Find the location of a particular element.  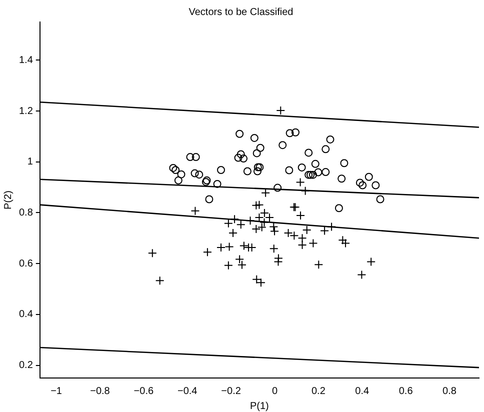

y-tick-label: 0.8 is located at coordinates (26, 212).